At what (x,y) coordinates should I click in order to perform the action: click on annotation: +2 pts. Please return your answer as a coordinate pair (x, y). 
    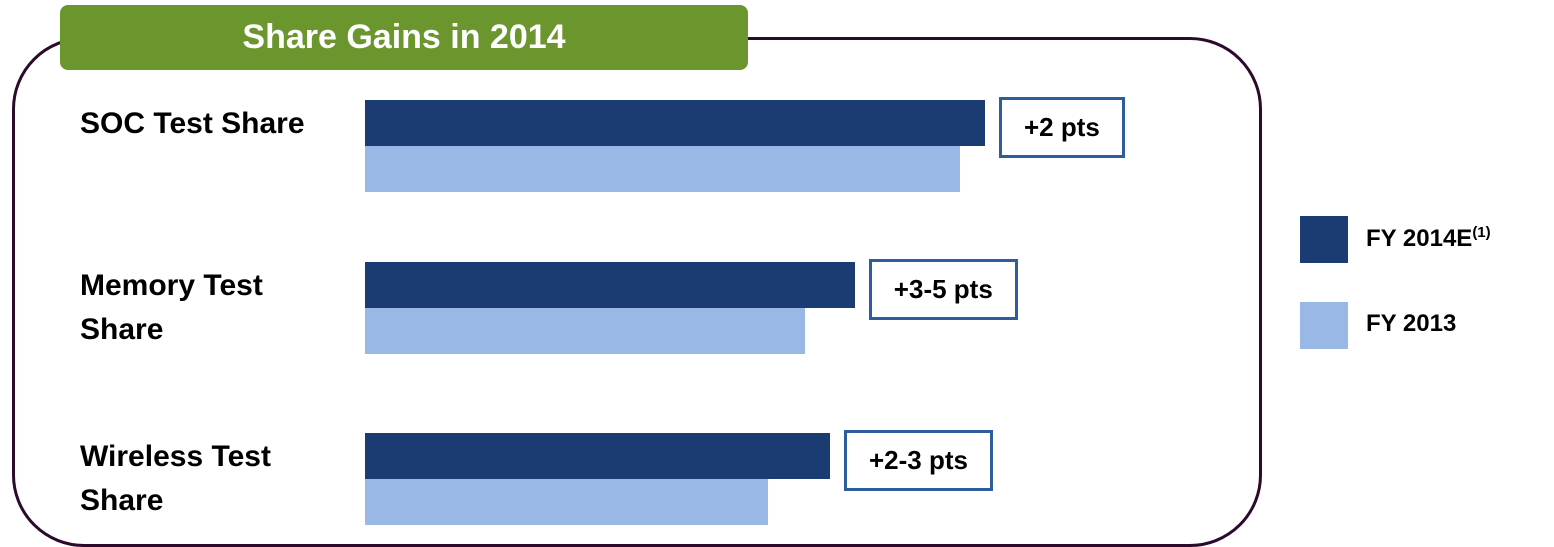
    Looking at the image, I should click on (1062, 127).